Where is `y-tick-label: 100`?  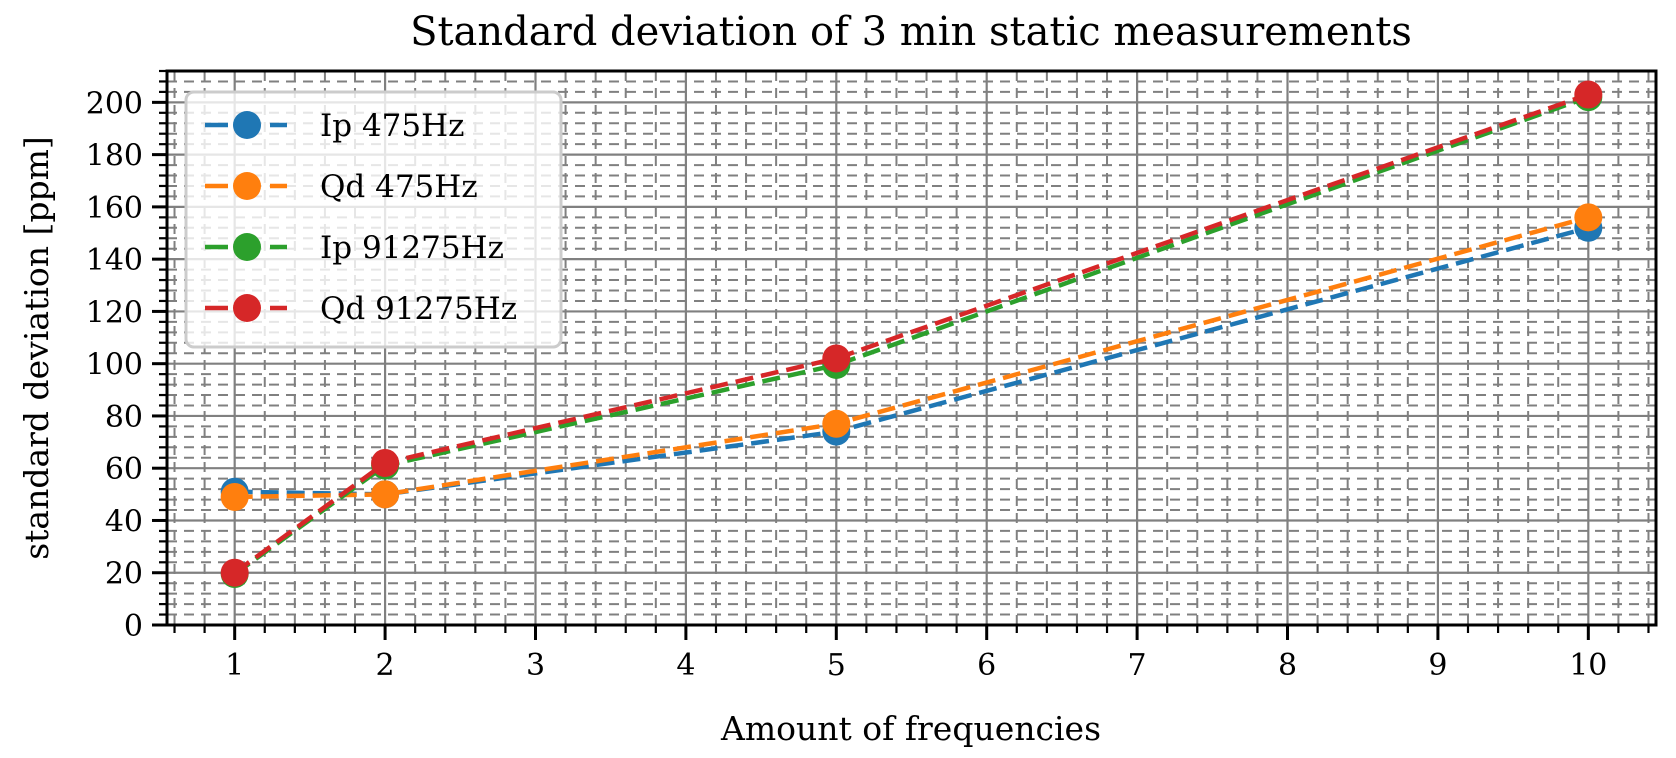 y-tick-label: 100 is located at coordinates (114, 365).